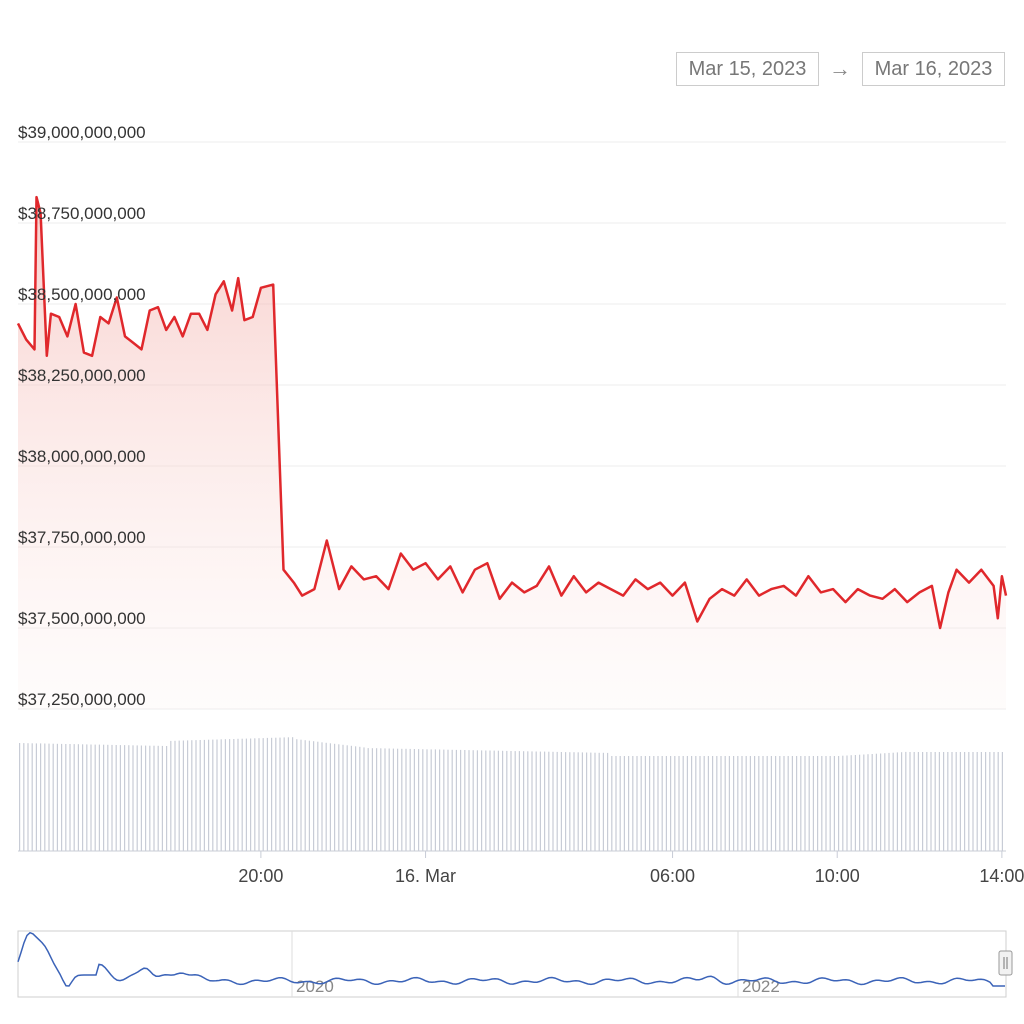  I want to click on y-tick-label: $37,250,000,000, so click(82, 699).